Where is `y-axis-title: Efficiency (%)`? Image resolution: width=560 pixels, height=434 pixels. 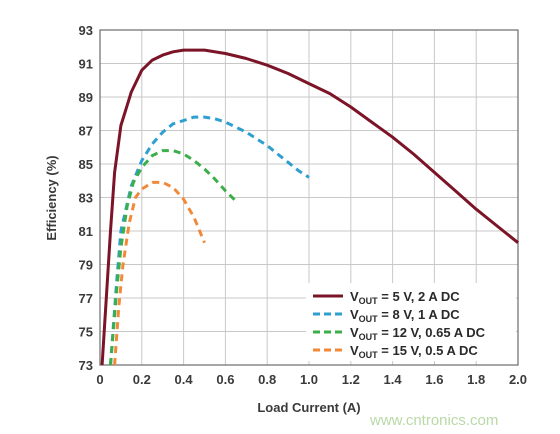
y-axis-title: Efficiency (%) is located at coordinates (51, 197).